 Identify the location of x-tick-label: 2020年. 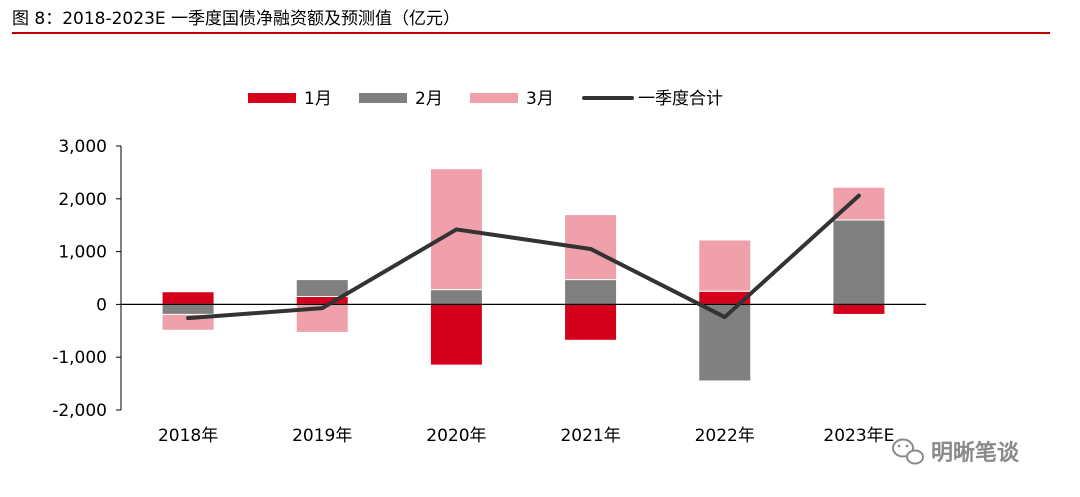
(456, 436).